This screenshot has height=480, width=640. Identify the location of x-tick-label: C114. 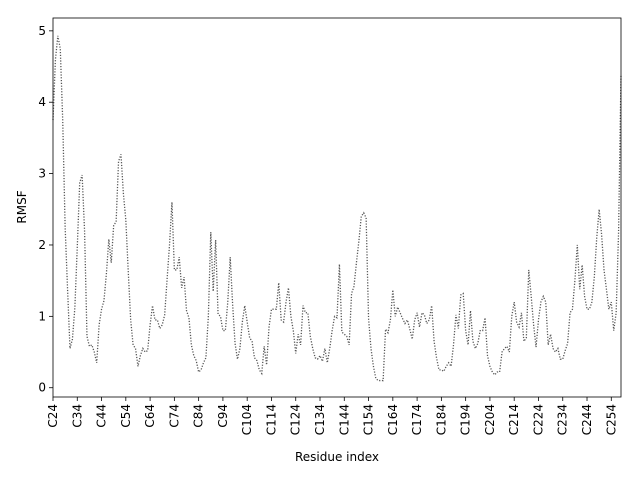
(271, 419).